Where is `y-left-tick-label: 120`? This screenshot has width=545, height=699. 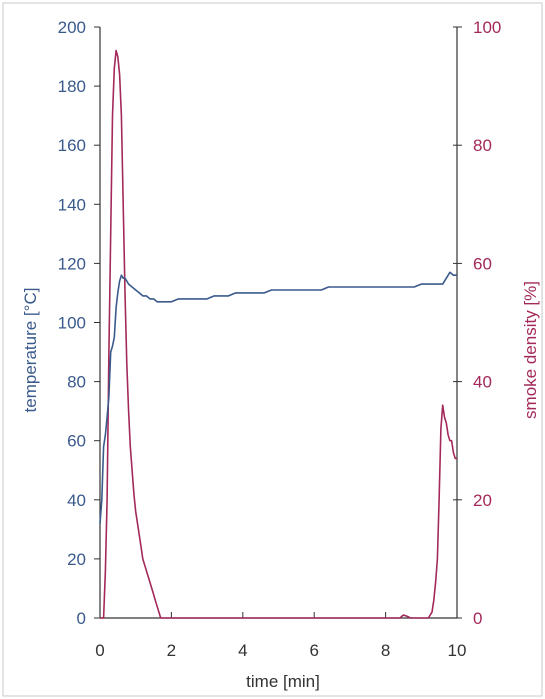 y-left-tick-label: 120 is located at coordinates (72, 263).